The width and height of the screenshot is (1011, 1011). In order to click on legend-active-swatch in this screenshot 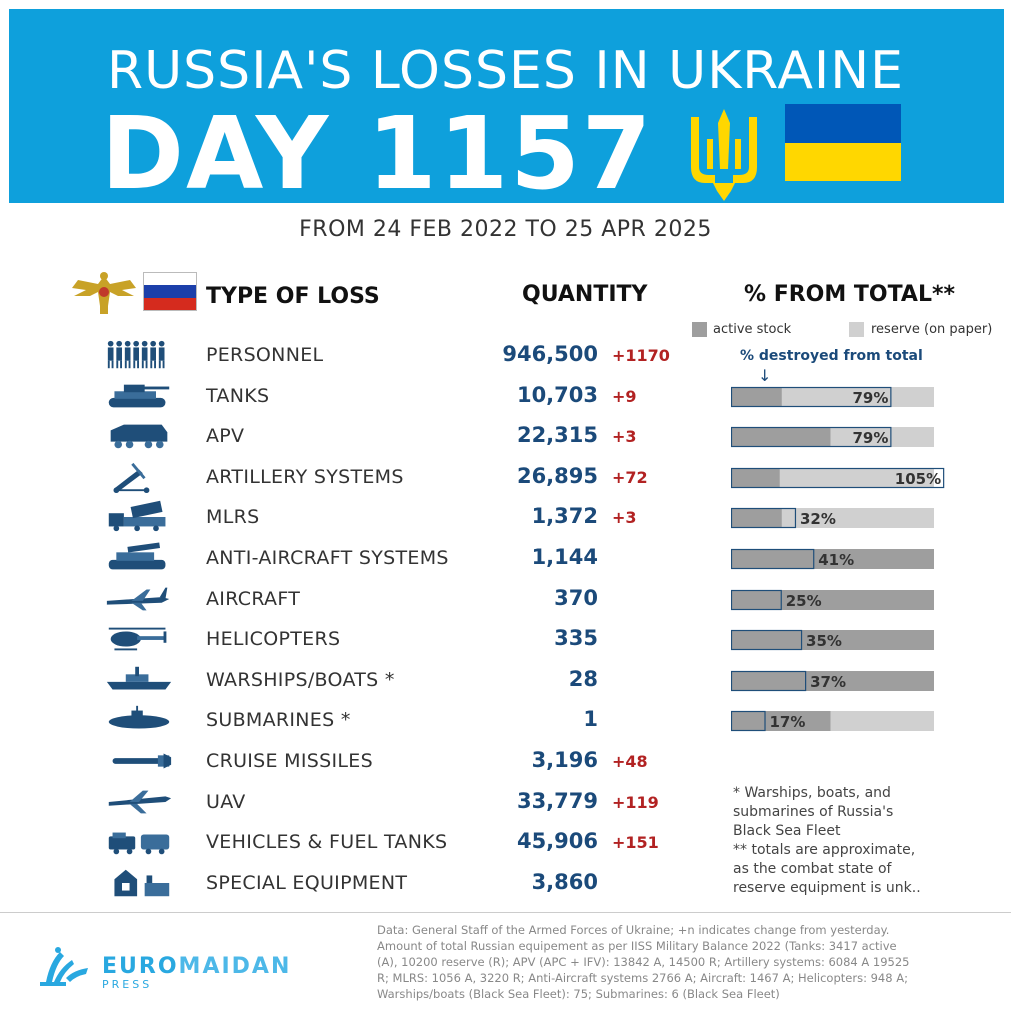, I will do `click(699, 329)`.